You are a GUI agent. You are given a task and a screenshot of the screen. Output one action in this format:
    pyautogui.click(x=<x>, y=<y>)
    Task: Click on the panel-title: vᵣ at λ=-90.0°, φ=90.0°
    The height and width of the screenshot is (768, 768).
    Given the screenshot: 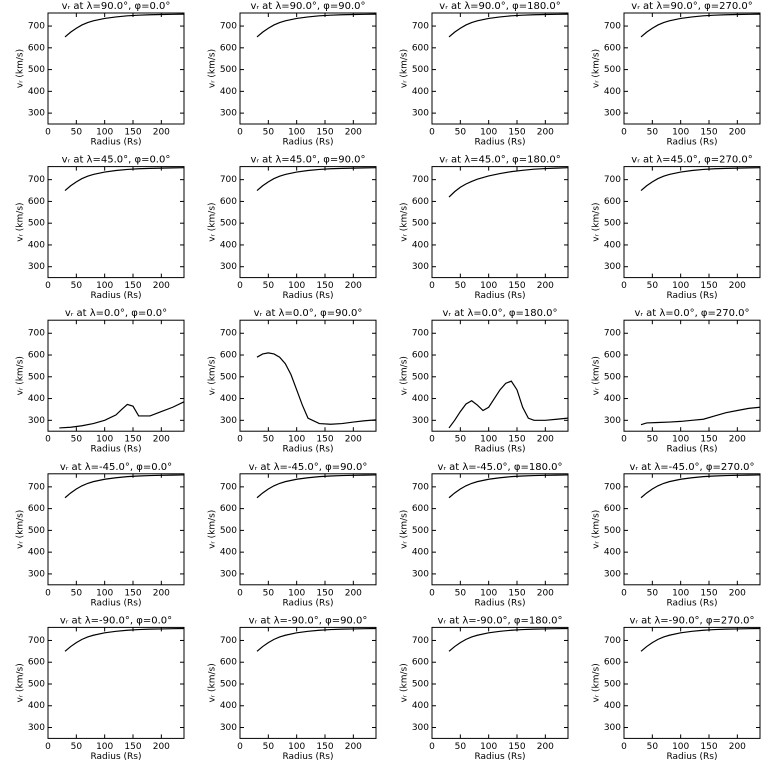 What is the action you would take?
    pyautogui.click(x=308, y=620)
    